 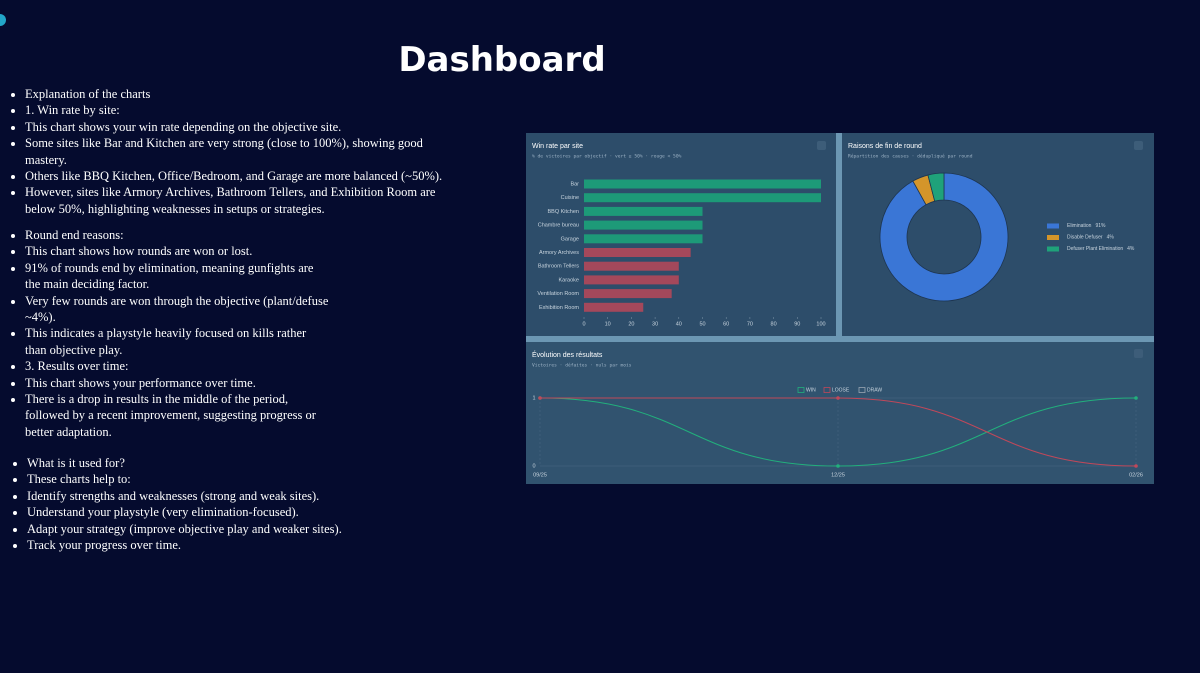 I want to click on bullet: Track your progress over time., so click(x=237, y=545).